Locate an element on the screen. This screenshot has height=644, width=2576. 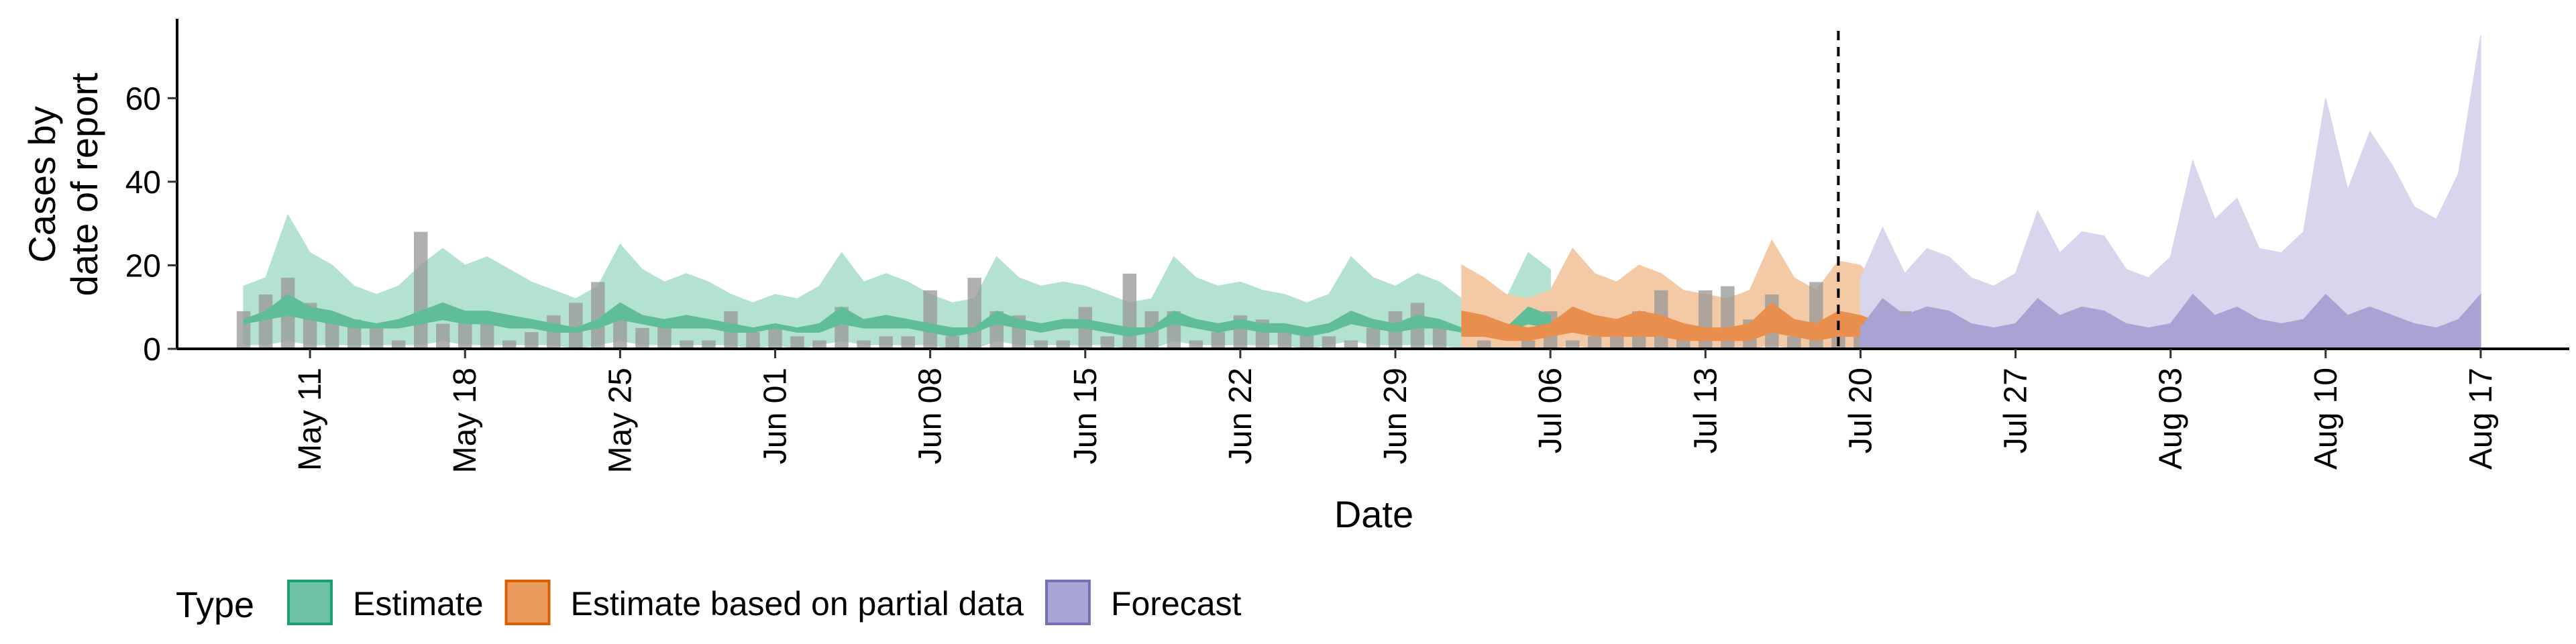
x-tick-label: Jul 13 is located at coordinates (1705, 410).